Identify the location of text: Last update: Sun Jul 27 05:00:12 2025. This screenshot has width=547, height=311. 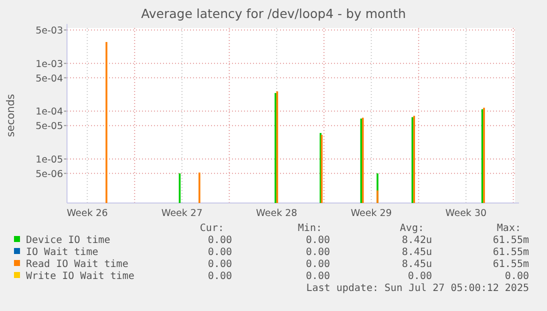
(417, 288).